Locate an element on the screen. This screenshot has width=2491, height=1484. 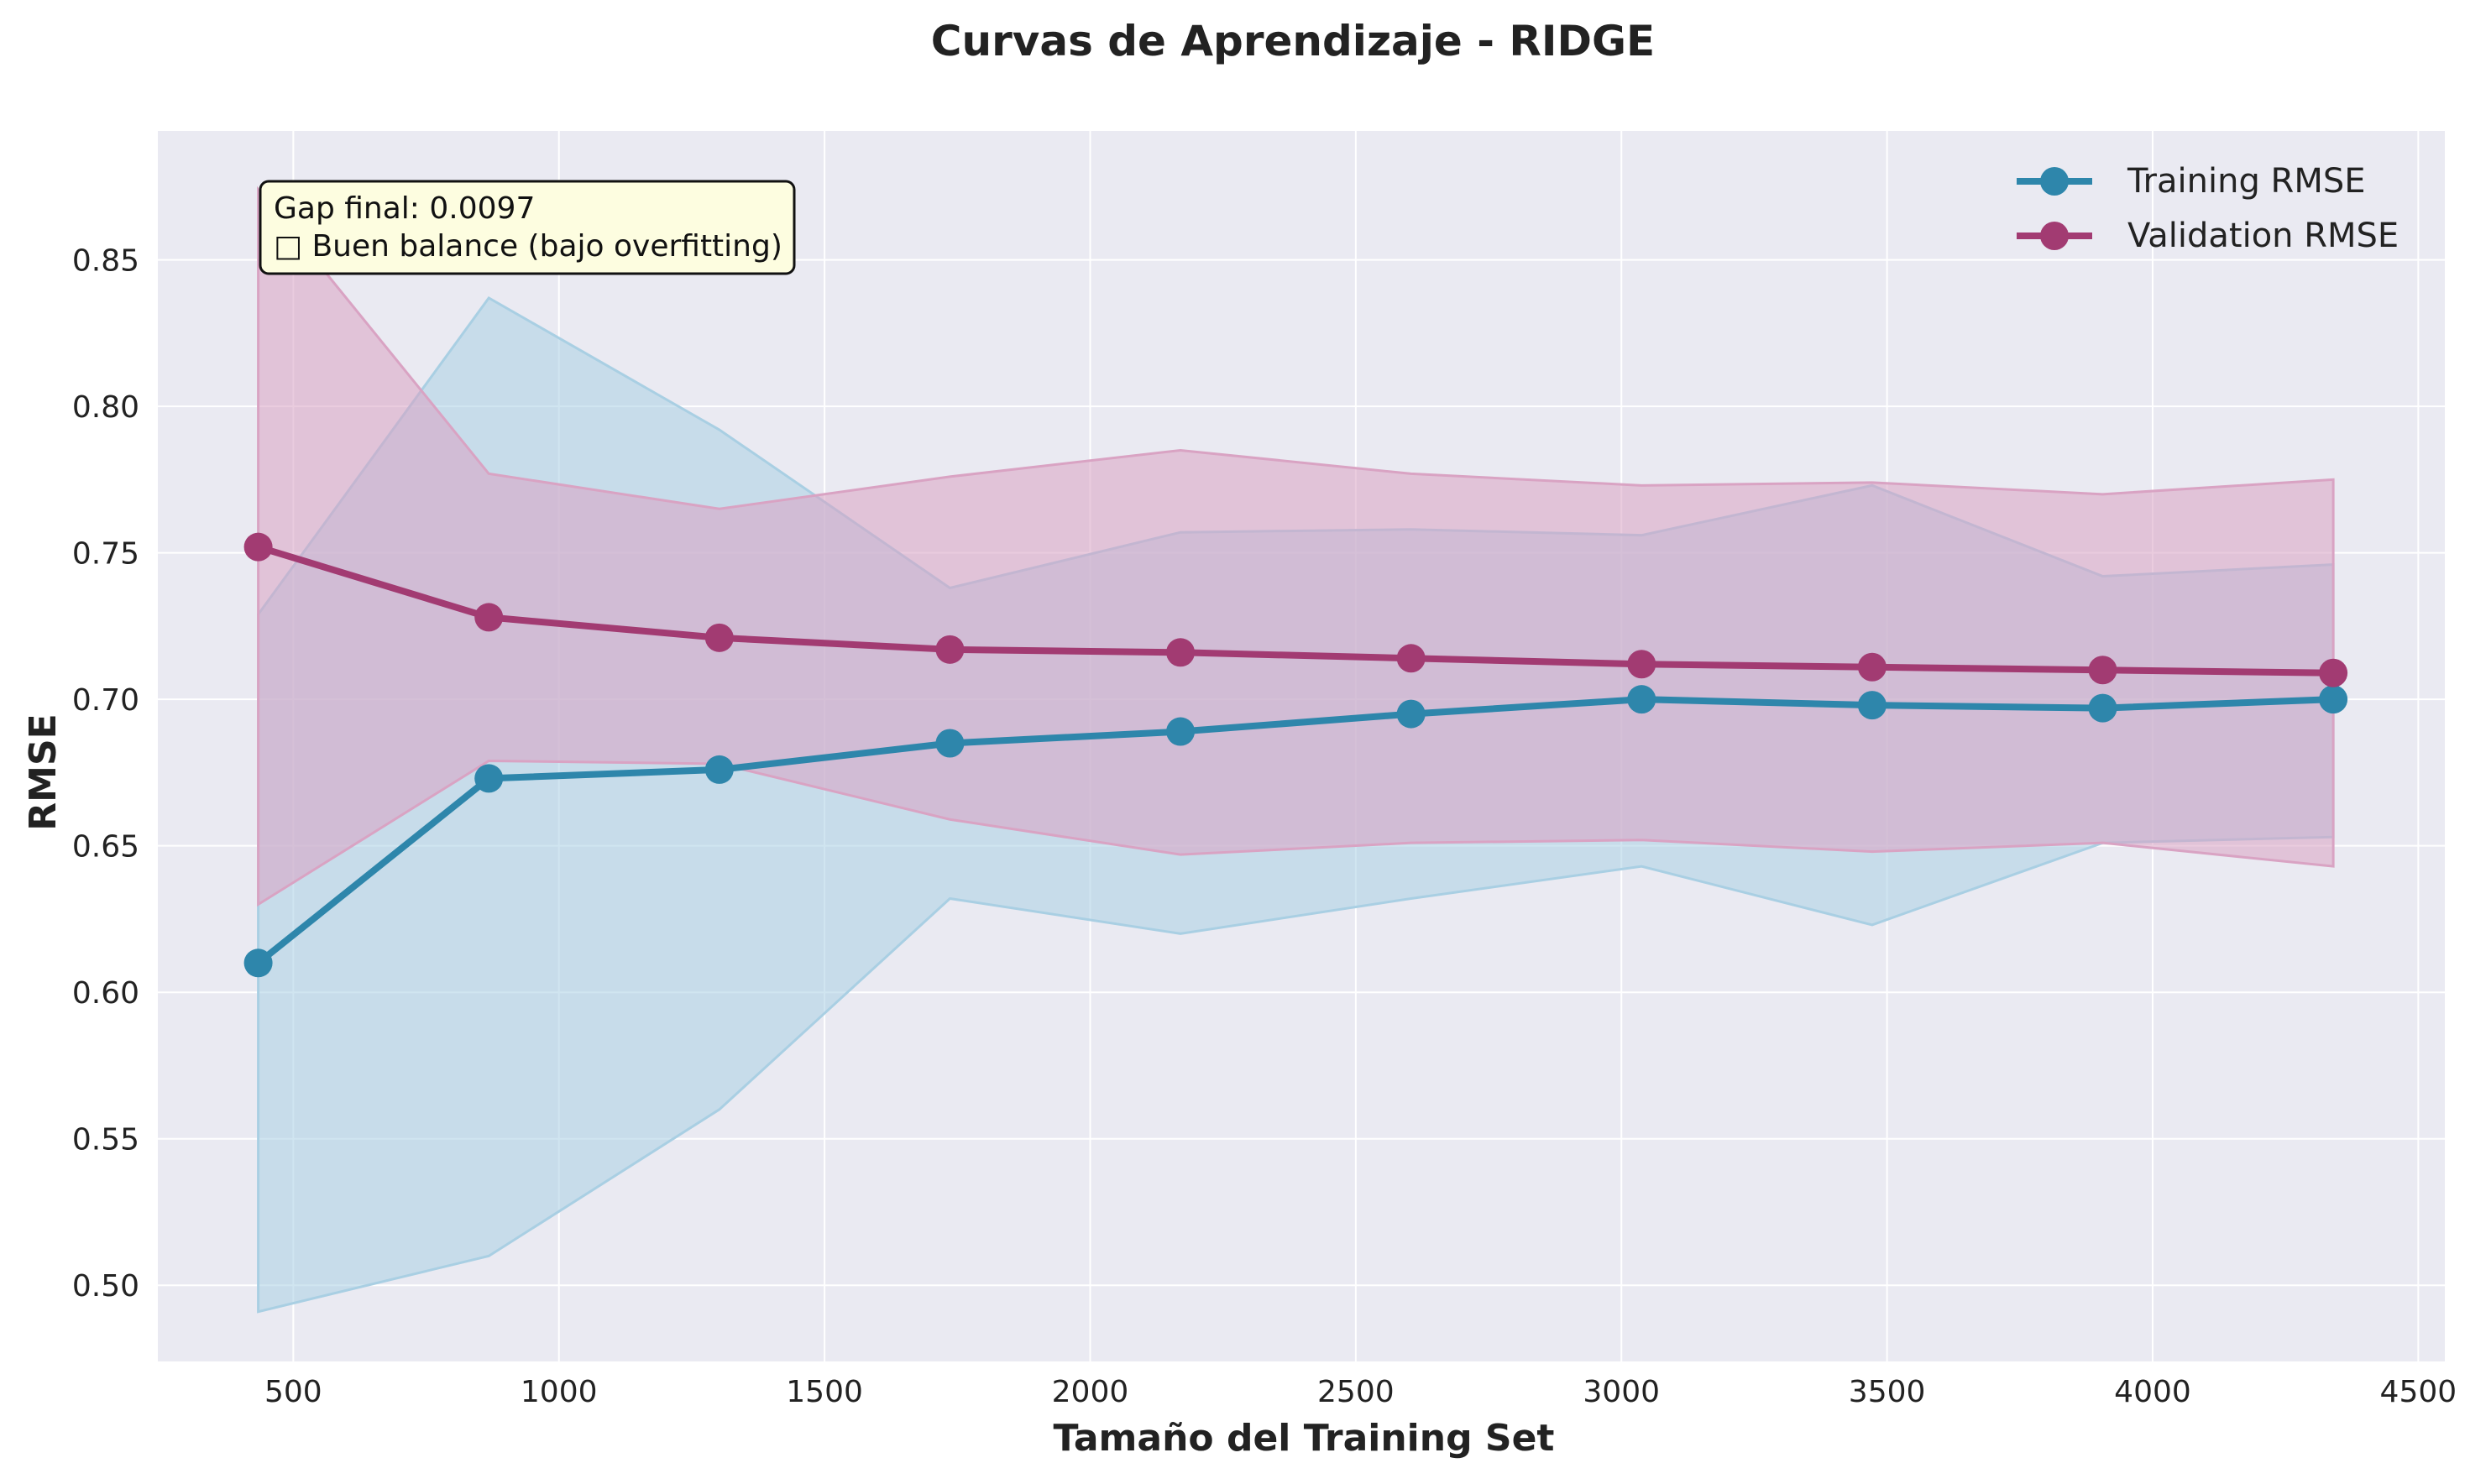
legend-marker-validation is located at coordinates (2055, 236).